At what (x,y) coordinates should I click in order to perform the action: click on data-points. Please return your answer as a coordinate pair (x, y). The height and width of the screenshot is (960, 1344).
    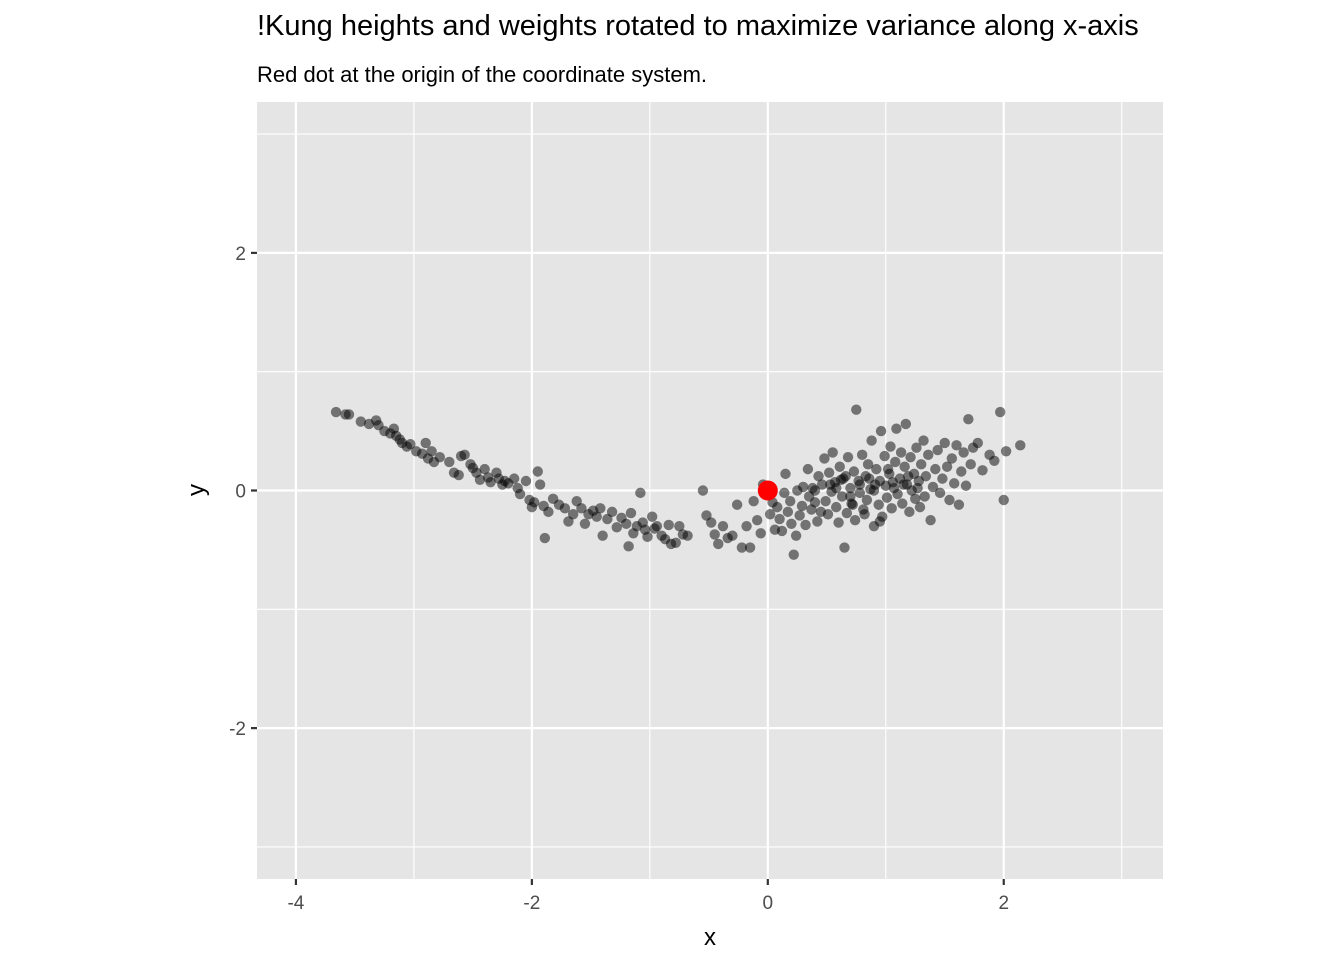
    Looking at the image, I should click on (678, 482).